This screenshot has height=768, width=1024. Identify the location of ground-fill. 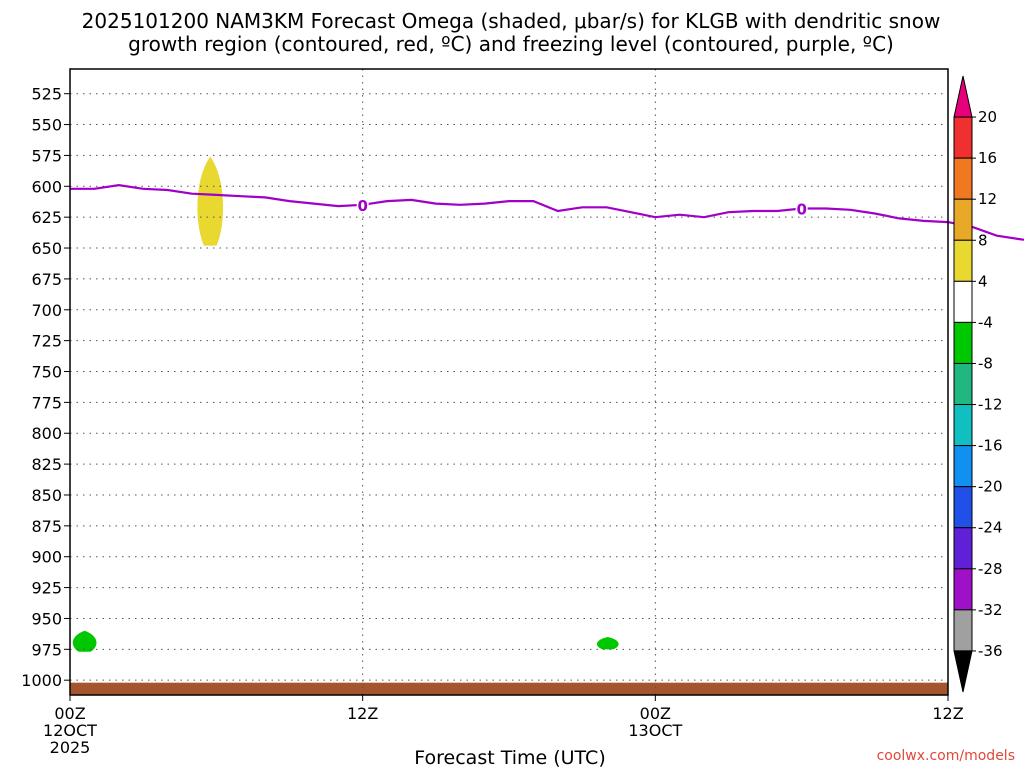
(509, 688).